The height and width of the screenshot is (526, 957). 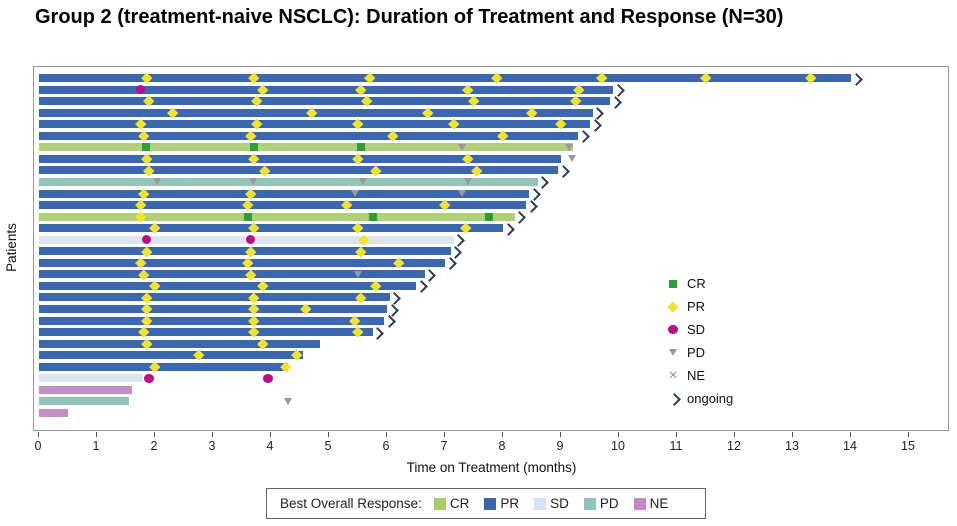 I want to click on x-axis-tick-label: 12, so click(x=734, y=446).